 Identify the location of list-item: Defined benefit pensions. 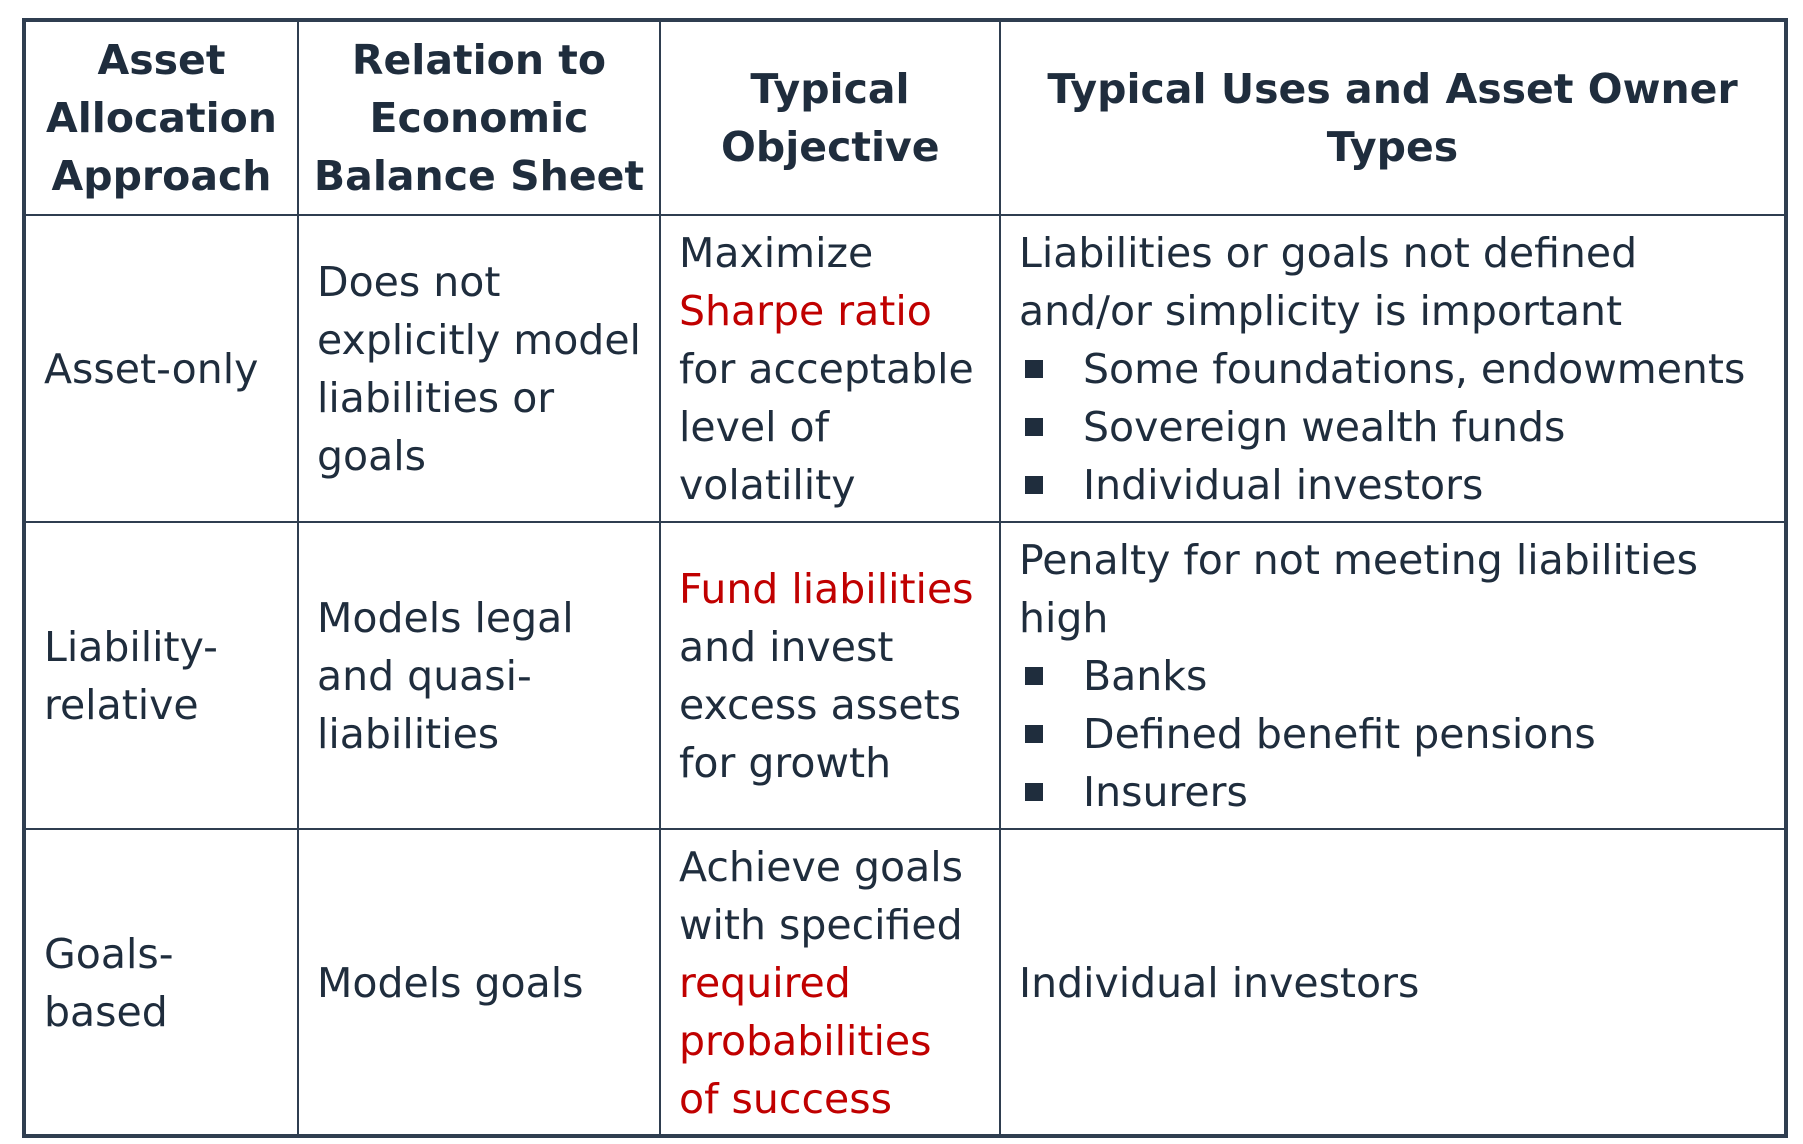
(1393, 734).